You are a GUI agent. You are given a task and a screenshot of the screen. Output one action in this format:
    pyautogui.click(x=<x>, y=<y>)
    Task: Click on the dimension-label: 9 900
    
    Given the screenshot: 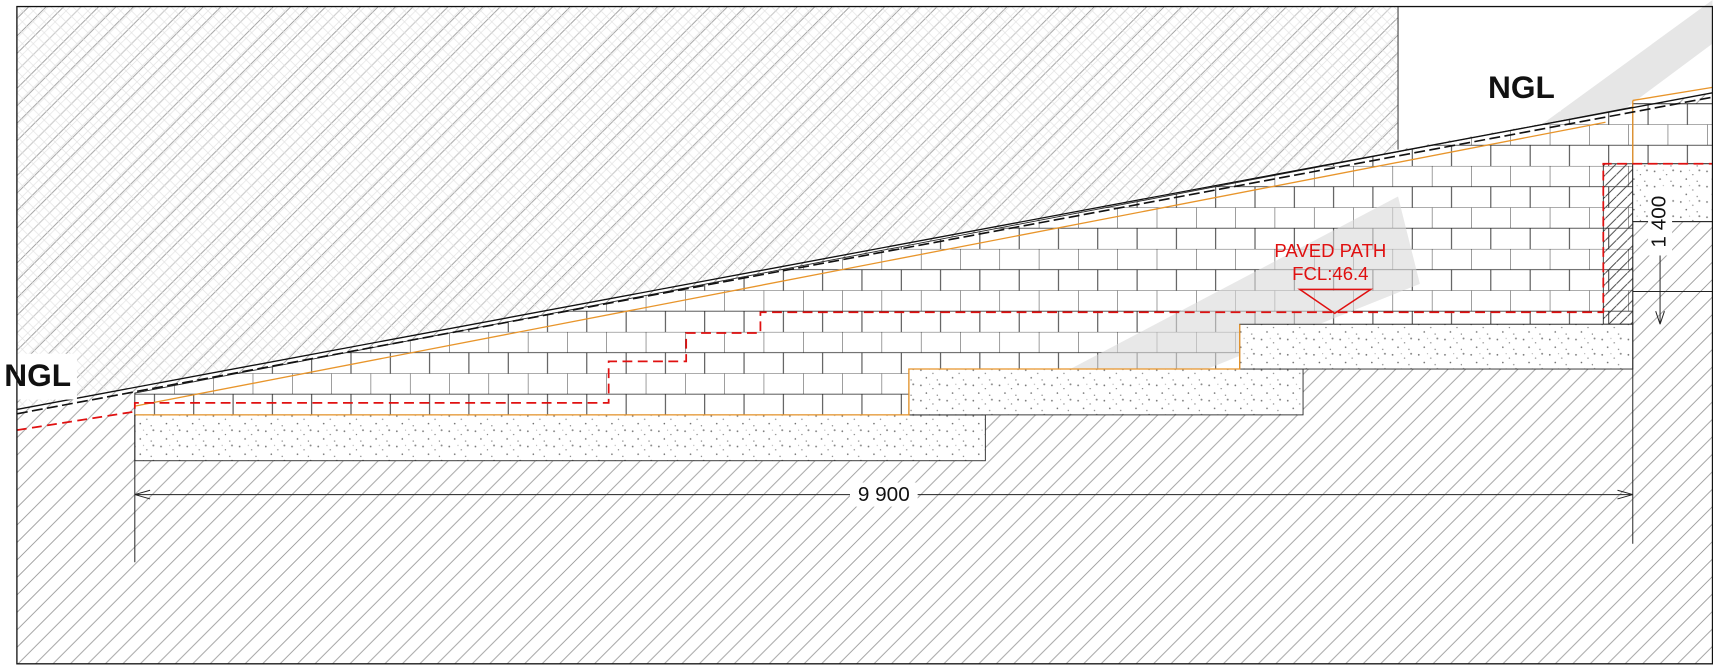 What is the action you would take?
    pyautogui.click(x=884, y=494)
    